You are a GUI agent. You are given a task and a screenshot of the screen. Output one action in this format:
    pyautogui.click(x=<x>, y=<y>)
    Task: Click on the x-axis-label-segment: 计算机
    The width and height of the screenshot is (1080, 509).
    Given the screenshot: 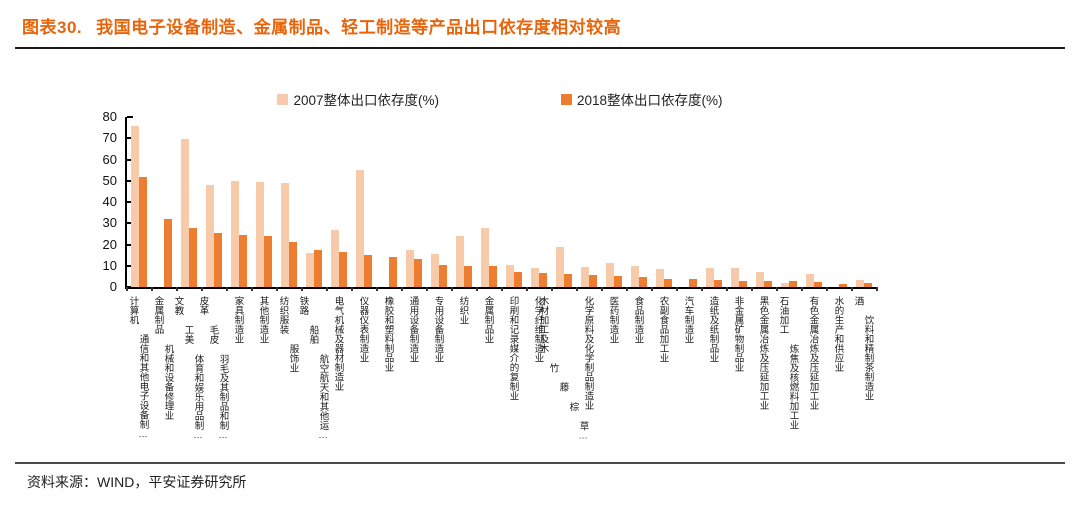 What is the action you would take?
    pyautogui.click(x=133, y=310)
    